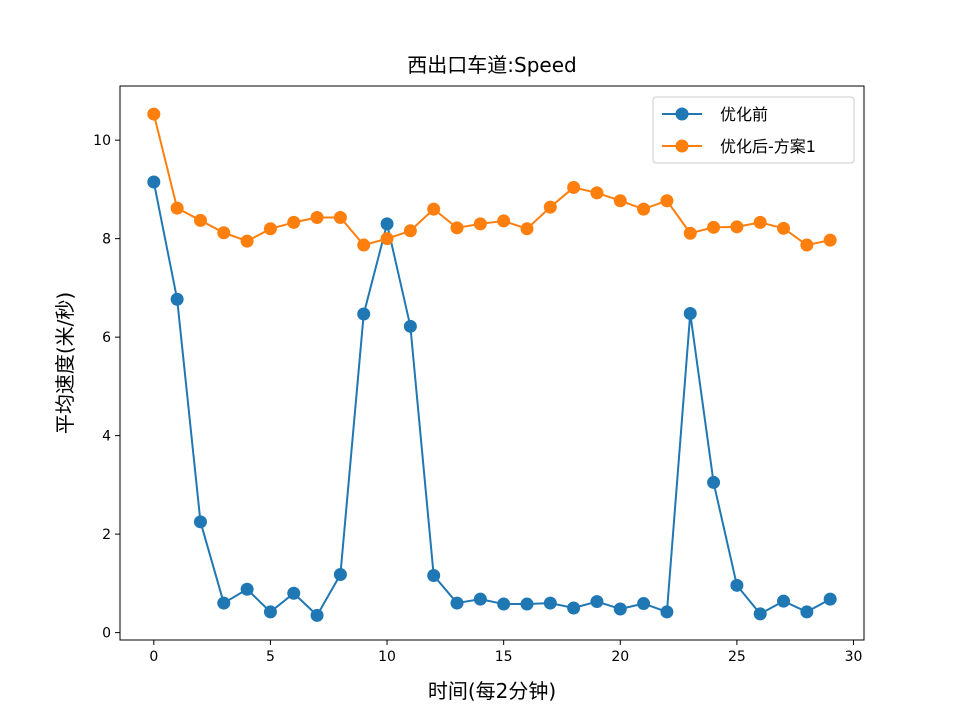  Describe the element at coordinates (737, 657) in the screenshot. I see `x-tick-label: 25` at that location.